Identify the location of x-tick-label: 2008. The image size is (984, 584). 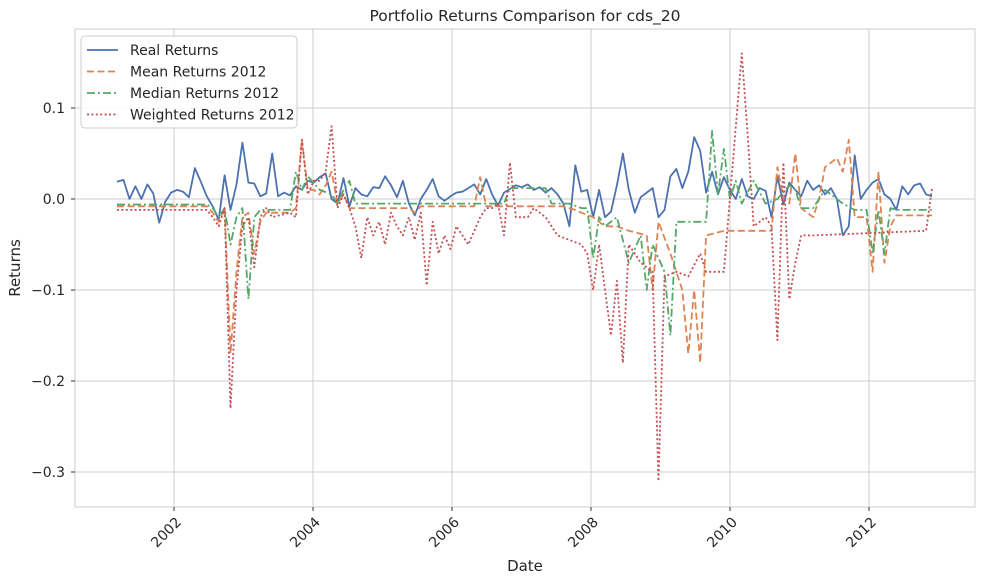
(583, 533).